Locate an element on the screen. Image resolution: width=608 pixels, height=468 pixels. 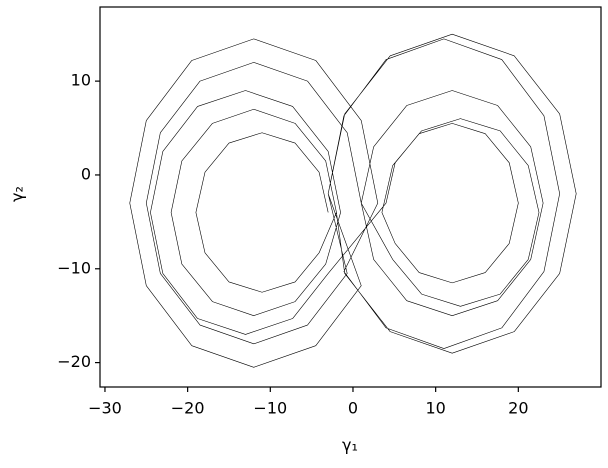
y-tick-label: 0 is located at coordinates (86, 173).